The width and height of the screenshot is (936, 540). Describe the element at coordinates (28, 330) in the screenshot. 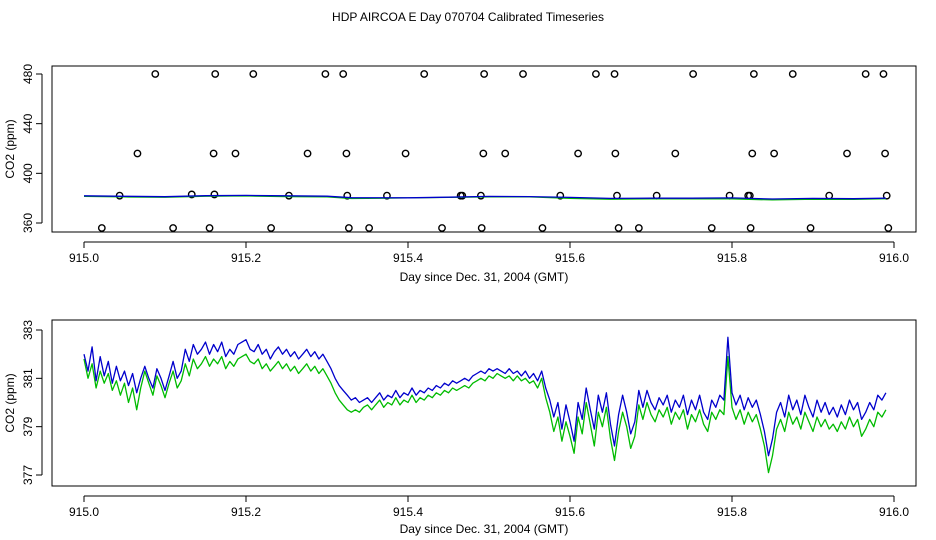

I see `y-tick-label: 383` at that location.